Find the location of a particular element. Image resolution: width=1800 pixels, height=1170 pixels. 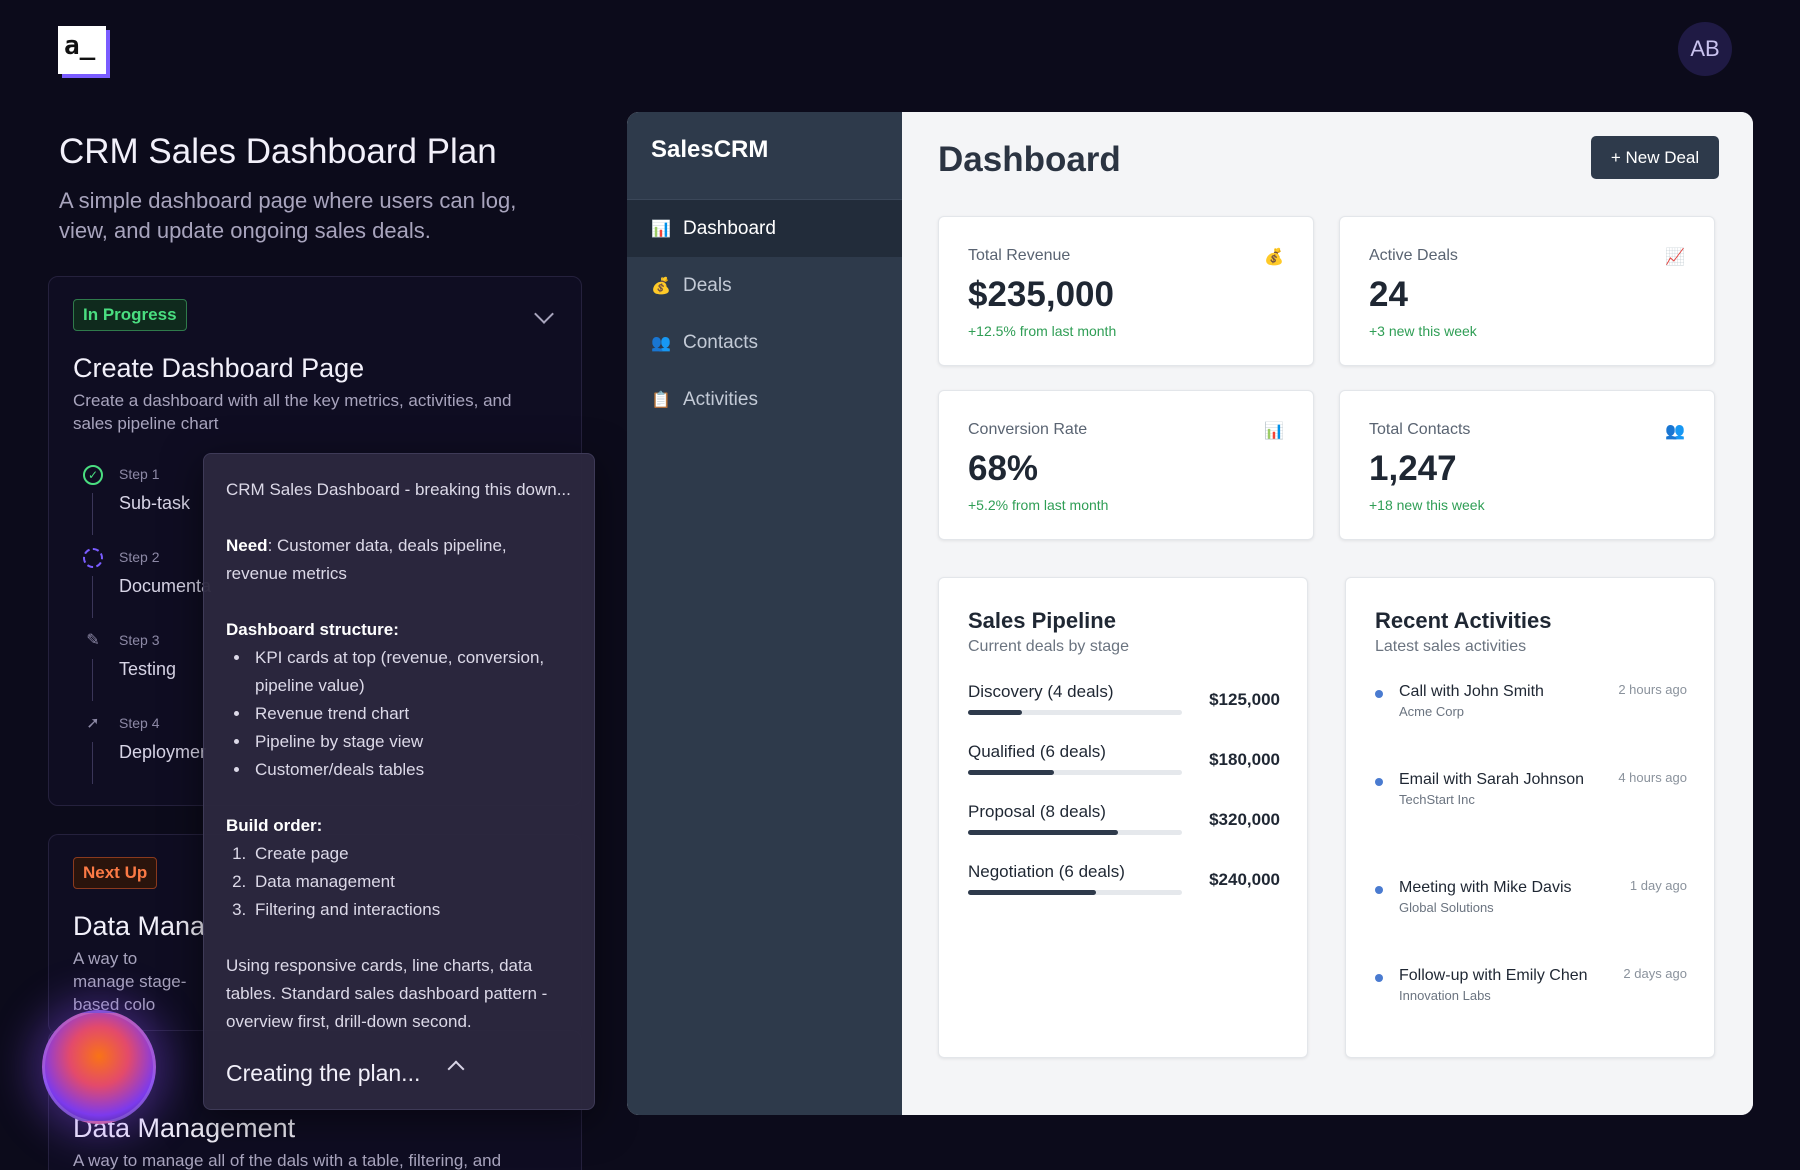

step-name: Deploymer is located at coordinates (163, 752).